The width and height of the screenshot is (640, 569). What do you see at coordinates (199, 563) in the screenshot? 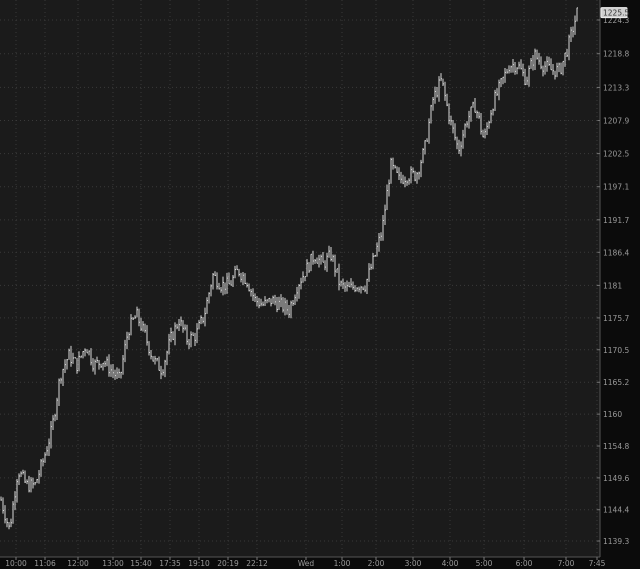
I see `x-tick-label: 19:10` at bounding box center [199, 563].